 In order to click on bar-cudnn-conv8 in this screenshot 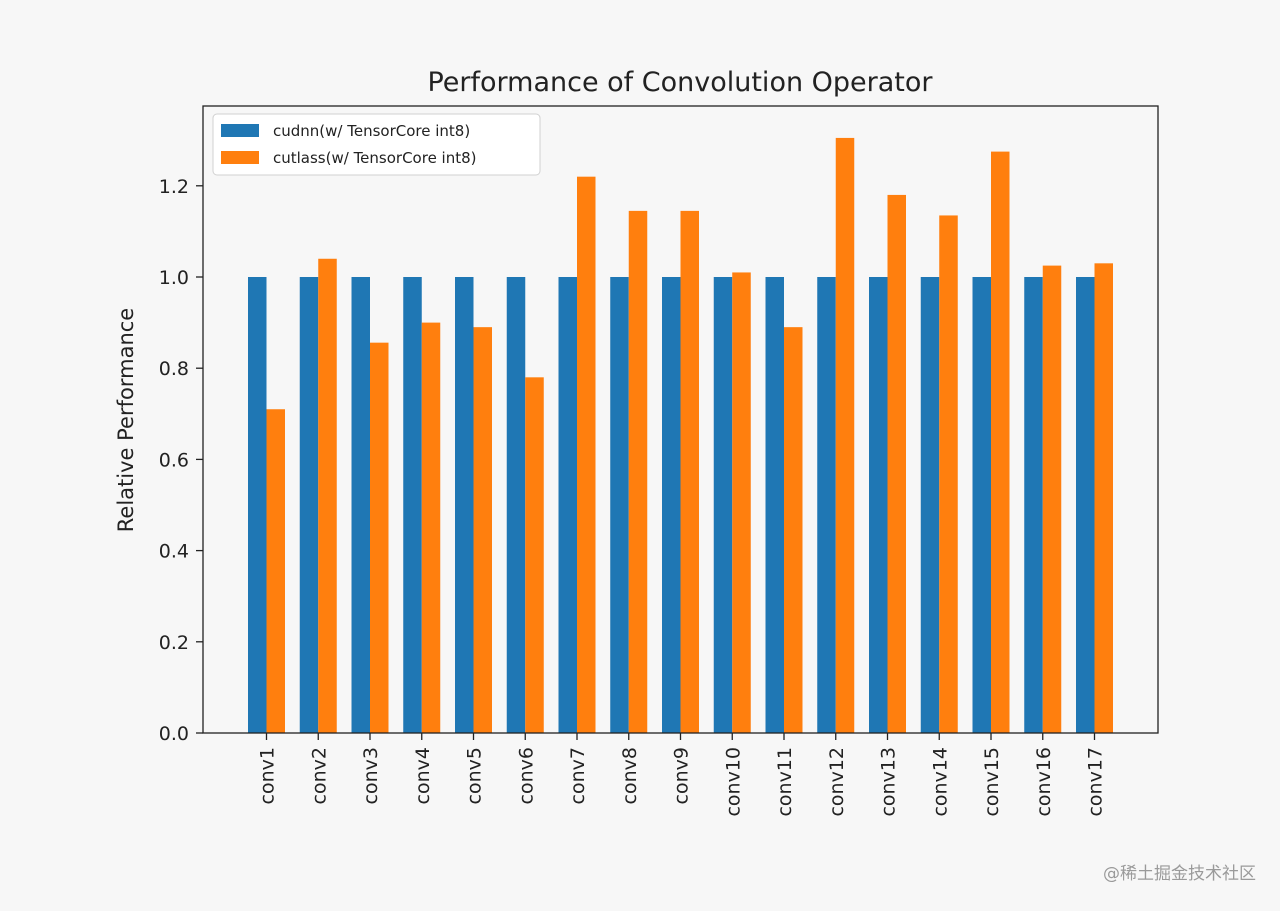, I will do `click(619, 505)`.